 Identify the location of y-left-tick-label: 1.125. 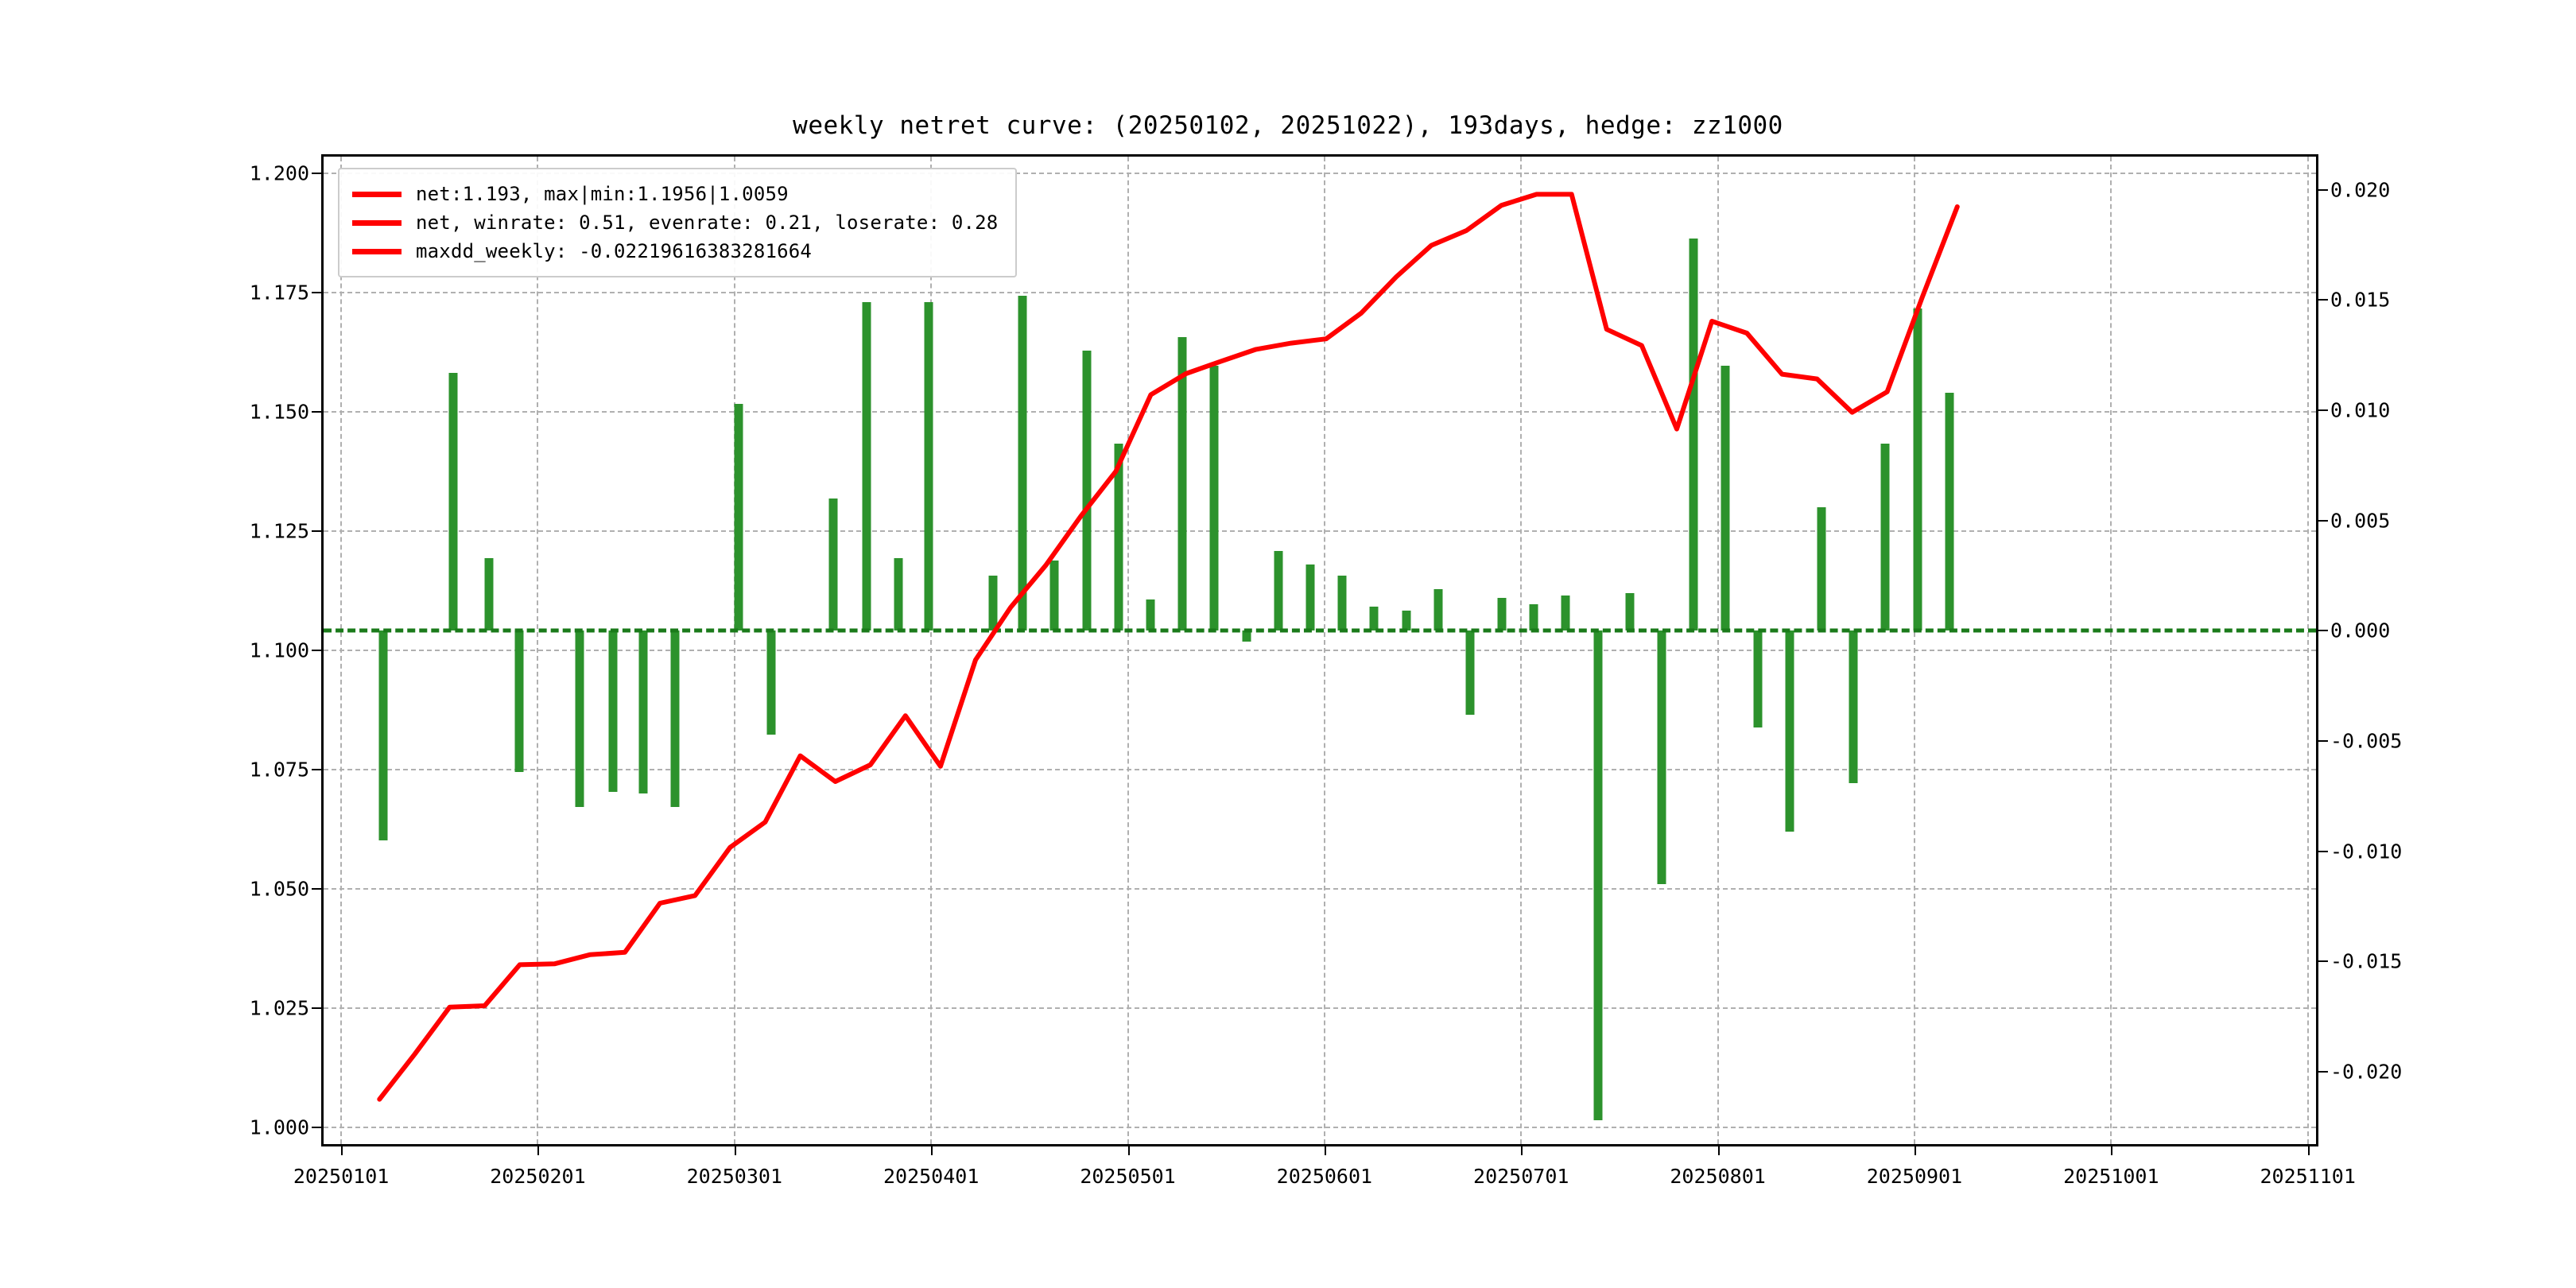
(279, 531).